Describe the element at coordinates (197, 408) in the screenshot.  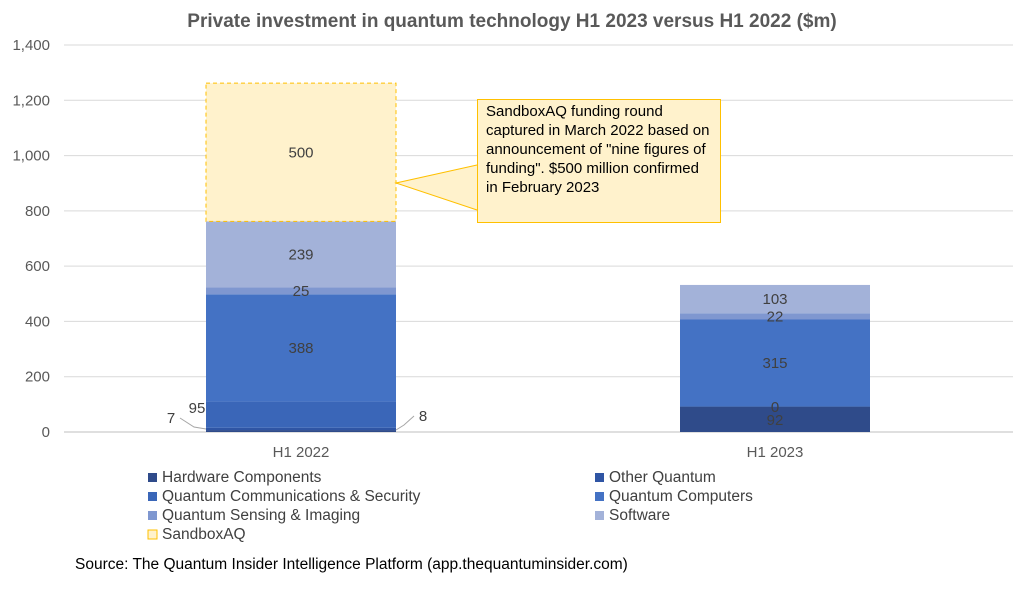
I see `data-label: 95` at that location.